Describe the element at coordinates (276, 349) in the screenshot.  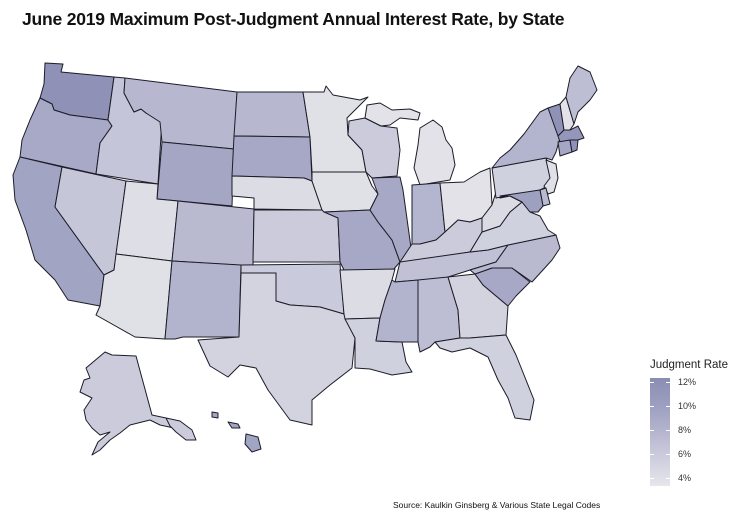
I see `state-tx` at that location.